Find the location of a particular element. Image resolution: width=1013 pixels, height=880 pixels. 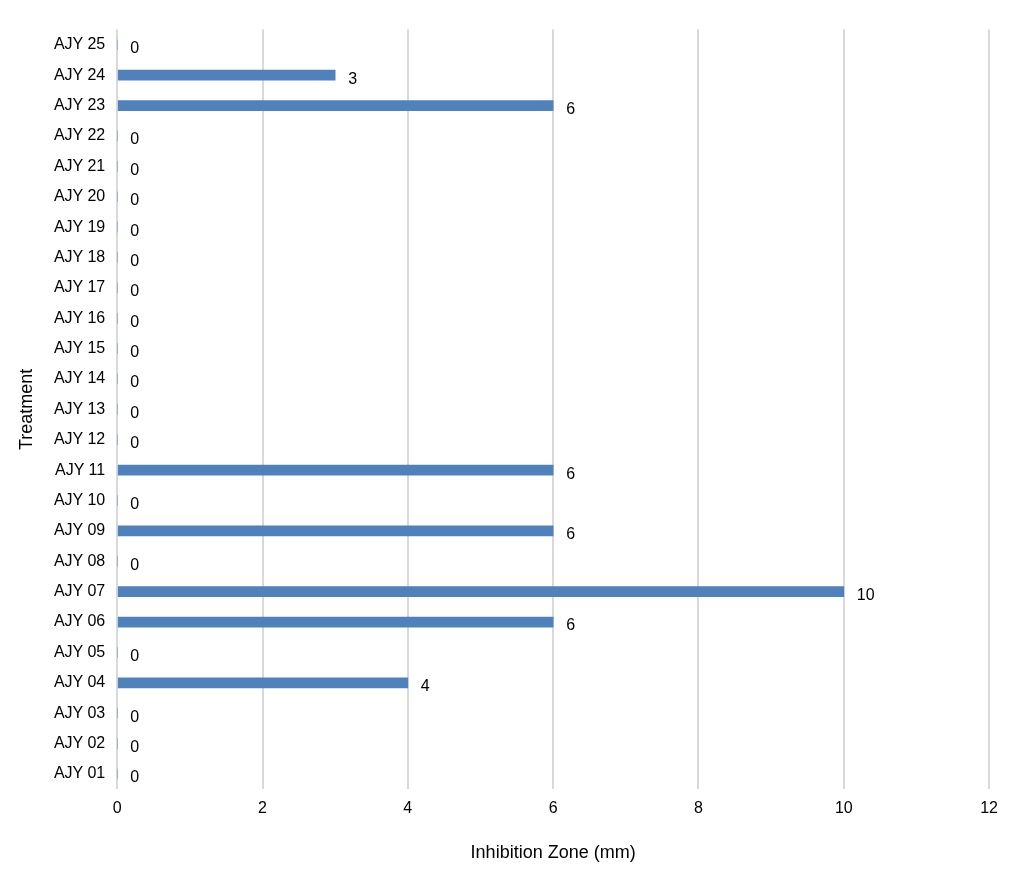

x-tick-label: 10 is located at coordinates (843, 808).